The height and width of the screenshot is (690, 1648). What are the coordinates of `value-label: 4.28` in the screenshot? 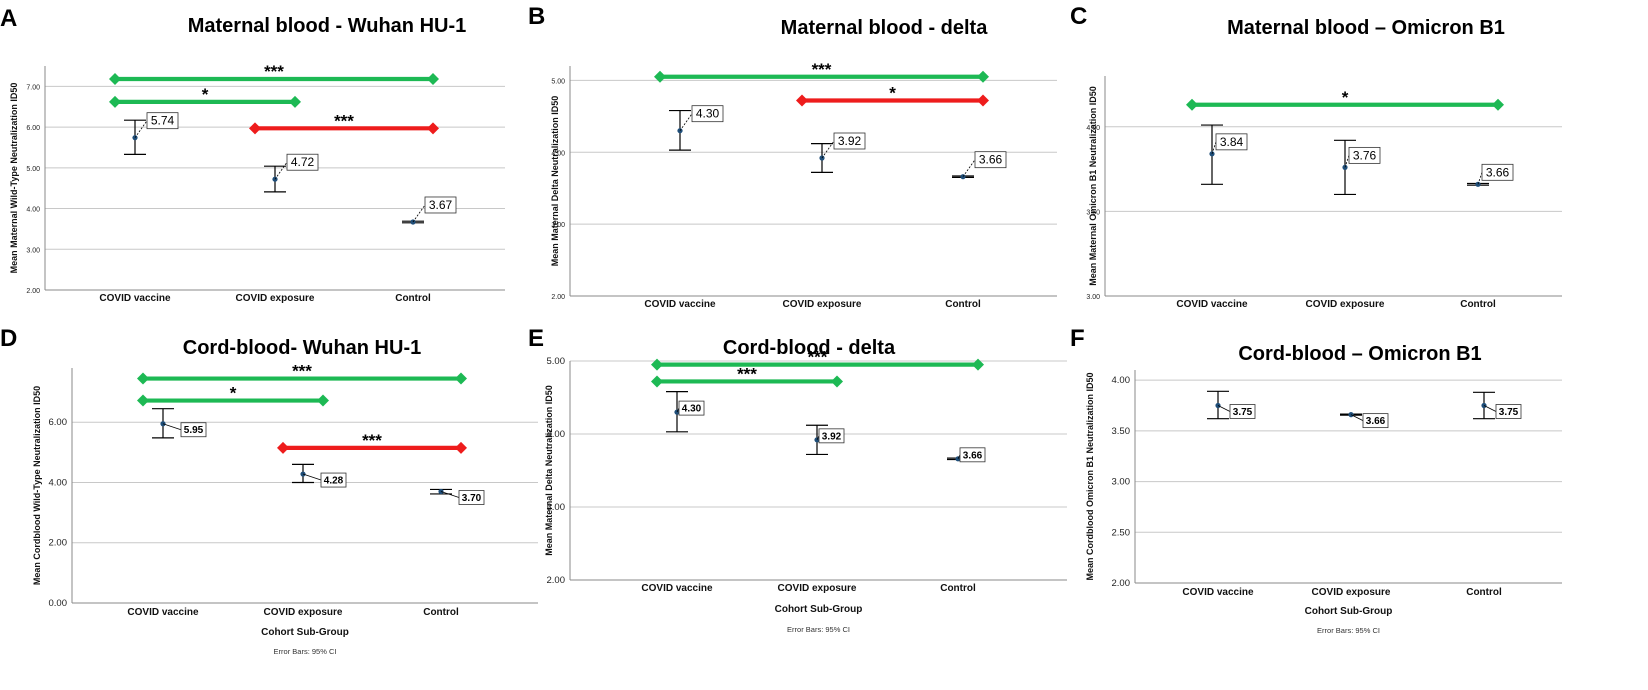 It's located at (334, 481).